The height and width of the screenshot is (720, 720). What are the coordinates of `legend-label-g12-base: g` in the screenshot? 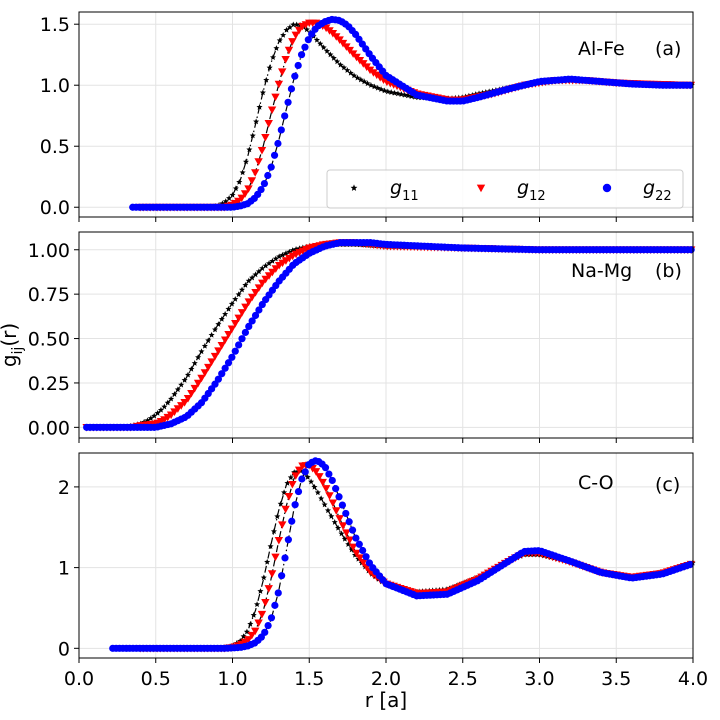 It's located at (523, 188).